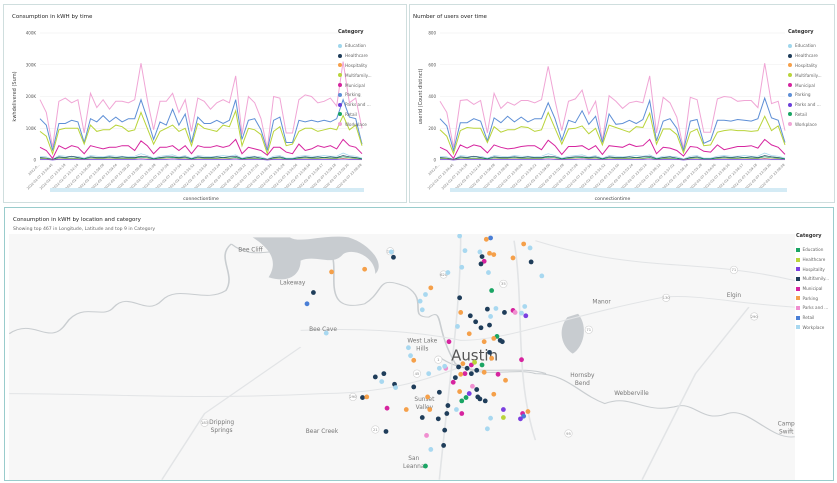  I want to click on map-point-municipal, so click(484, 261).